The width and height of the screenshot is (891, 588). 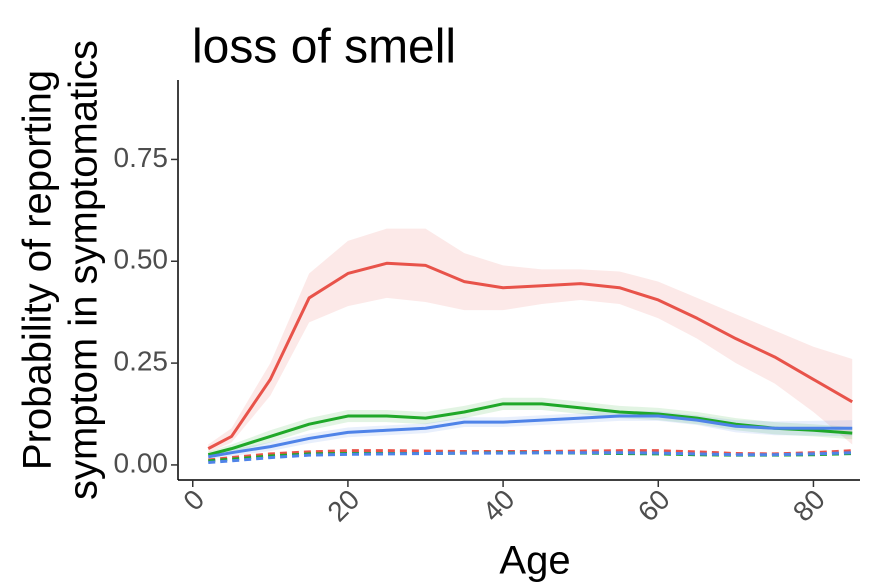 I want to click on x-tick-label: 20, so click(x=343, y=506).